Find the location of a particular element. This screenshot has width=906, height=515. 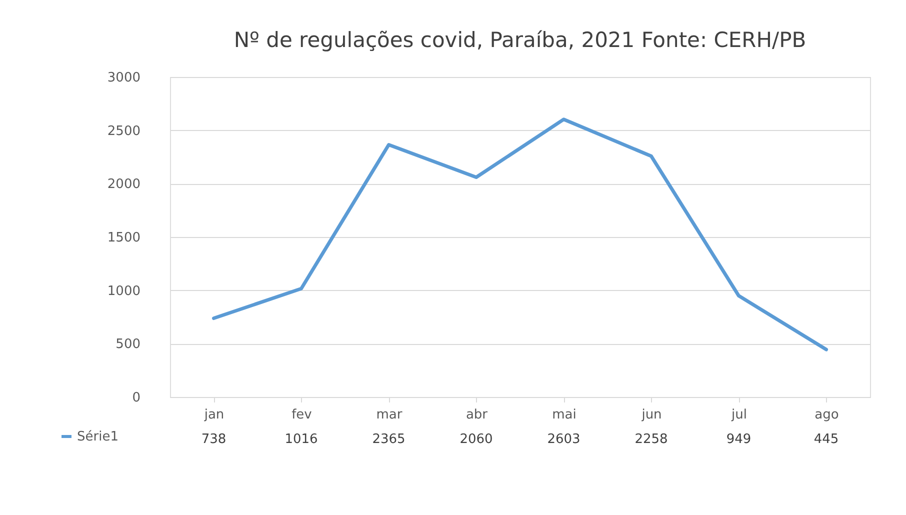

data-label: 1016 is located at coordinates (301, 439).